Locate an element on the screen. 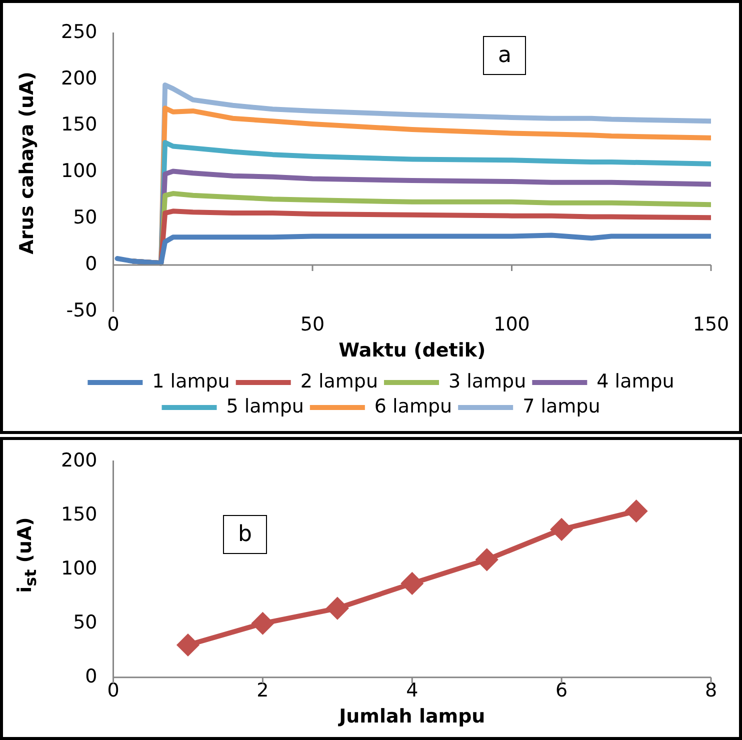  x-tick-label: 2 is located at coordinates (262, 691).